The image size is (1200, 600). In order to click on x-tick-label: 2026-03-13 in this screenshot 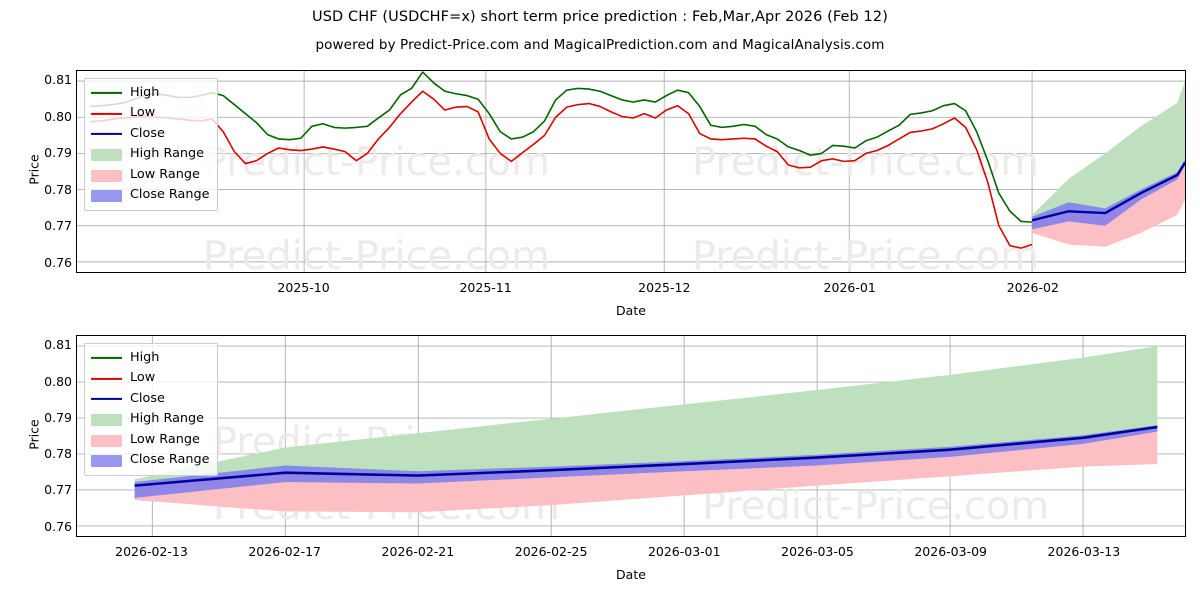, I will do `click(1084, 551)`.